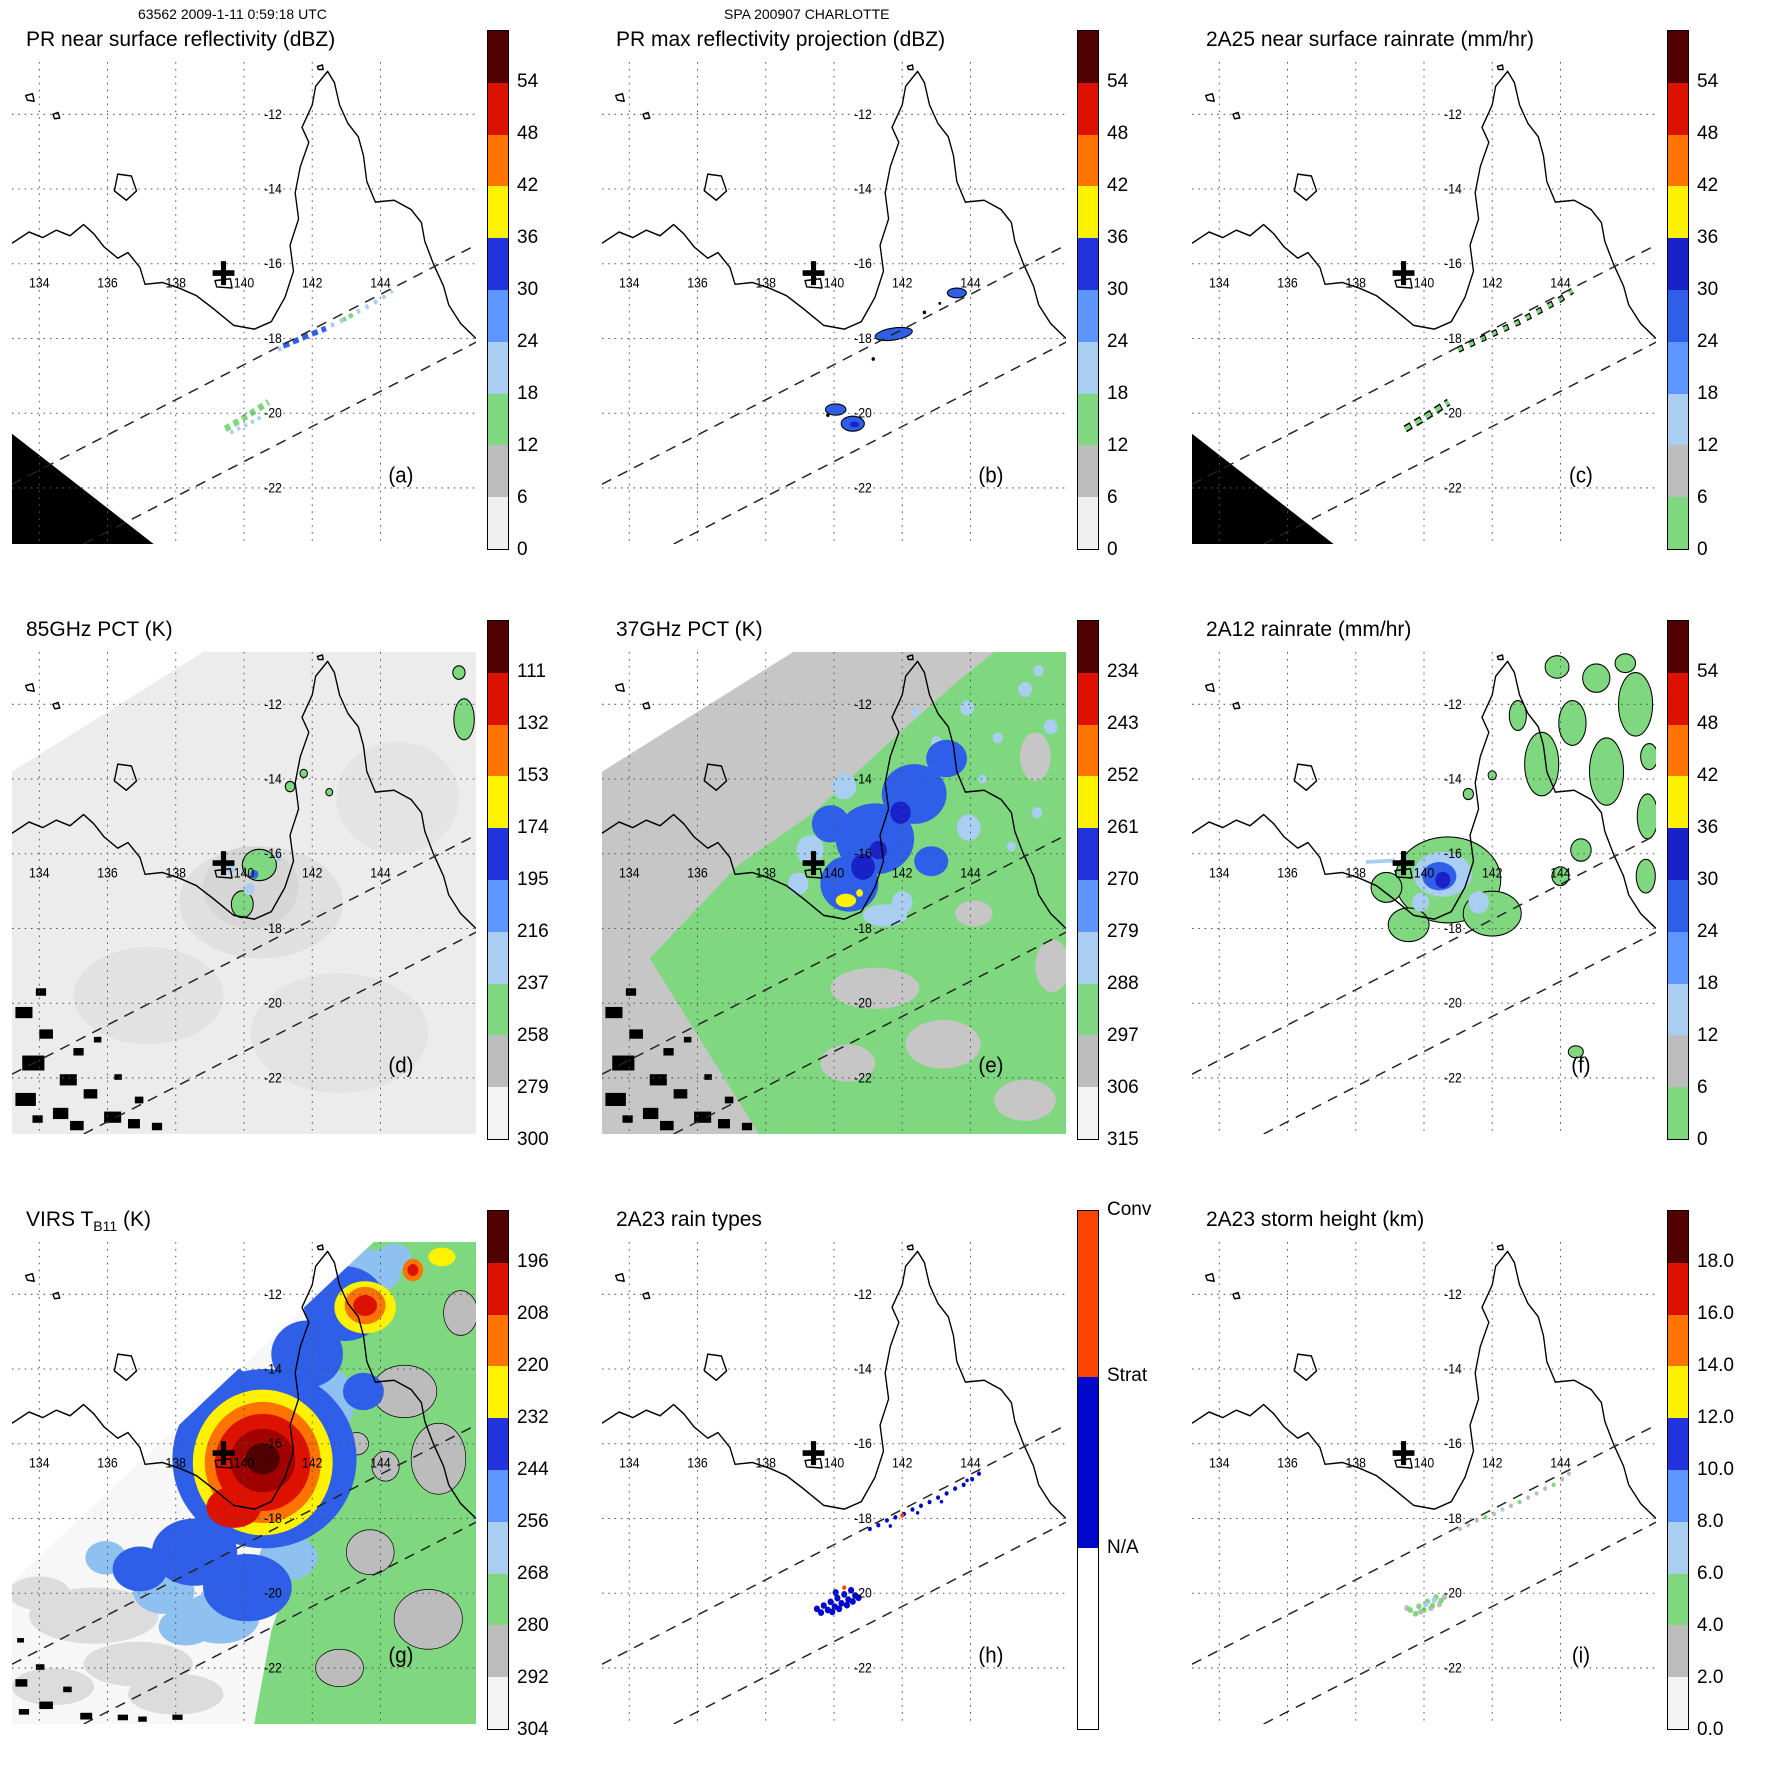 The width and height of the screenshot is (1771, 1771). I want to click on map-b: (b) 134 136 138 140 142 144 -12 -14 -16 -18 -20 -22, so click(834, 303).